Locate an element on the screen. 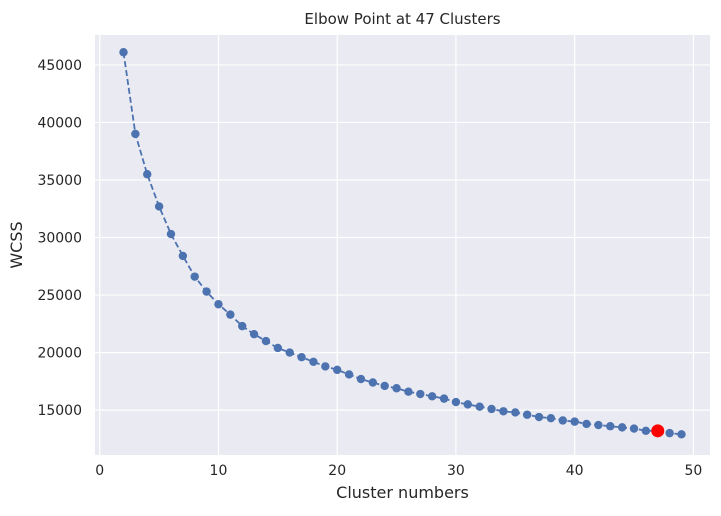 This screenshot has width=721, height=516. y-tick-label: 30000 is located at coordinates (59, 239).